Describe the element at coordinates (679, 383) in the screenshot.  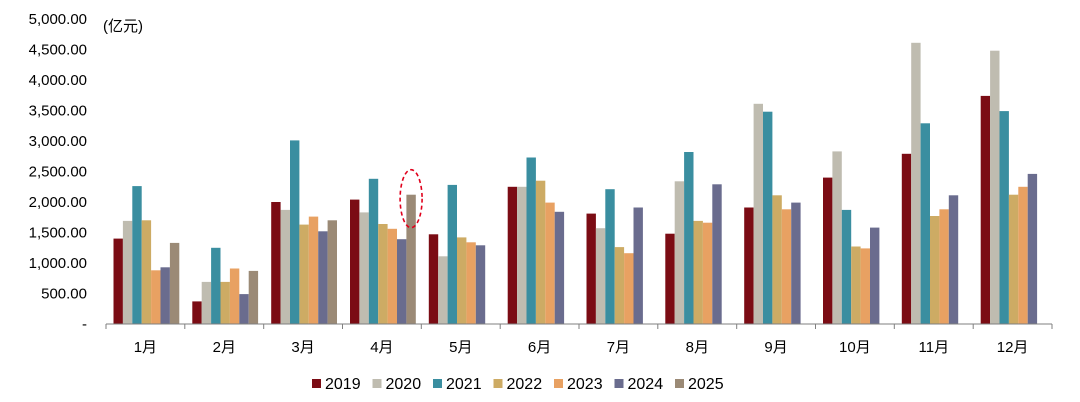
I see `legend-swatch-2025` at that location.